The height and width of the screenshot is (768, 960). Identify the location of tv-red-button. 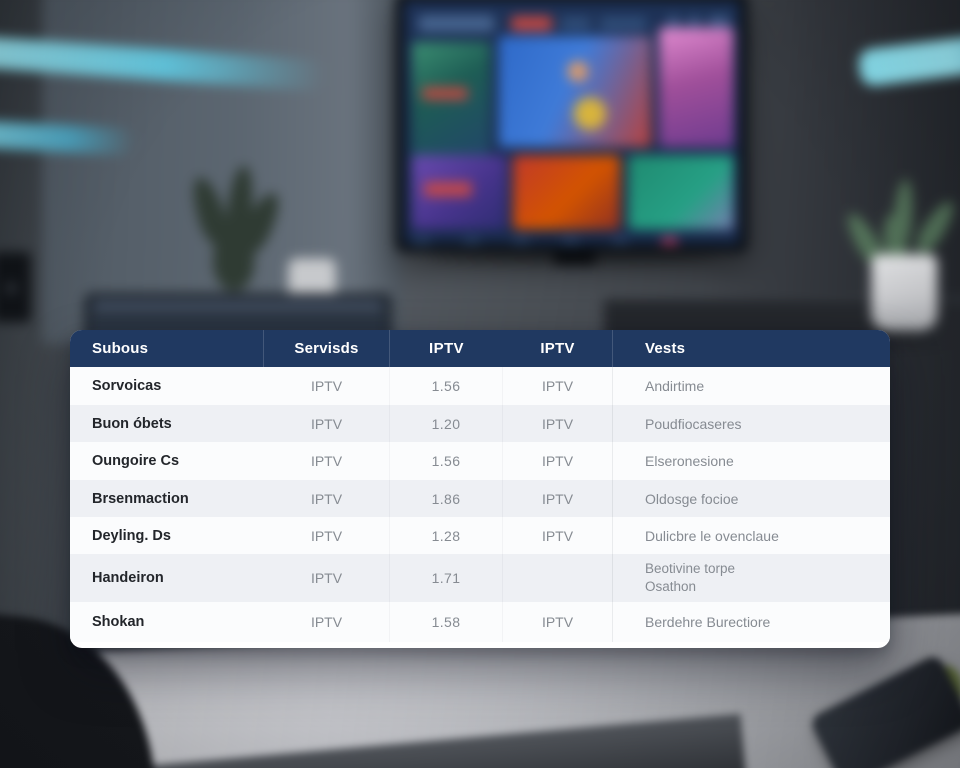
(531, 23).